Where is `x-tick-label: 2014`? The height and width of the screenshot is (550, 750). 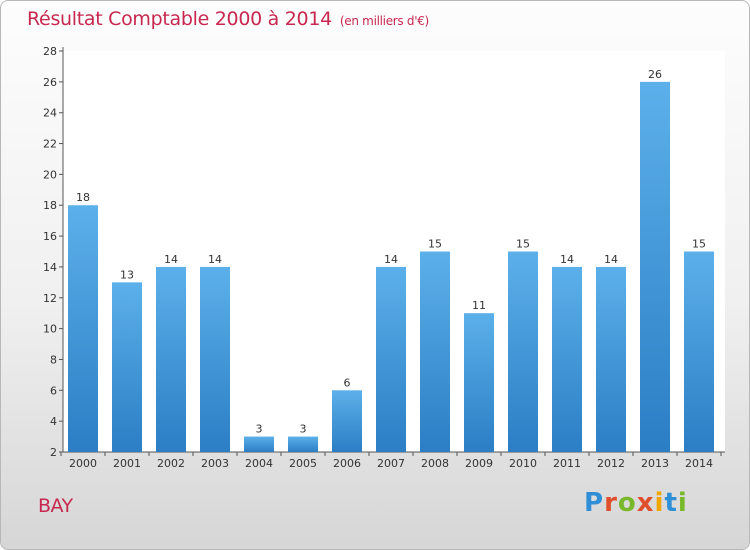 x-tick-label: 2014 is located at coordinates (699, 463).